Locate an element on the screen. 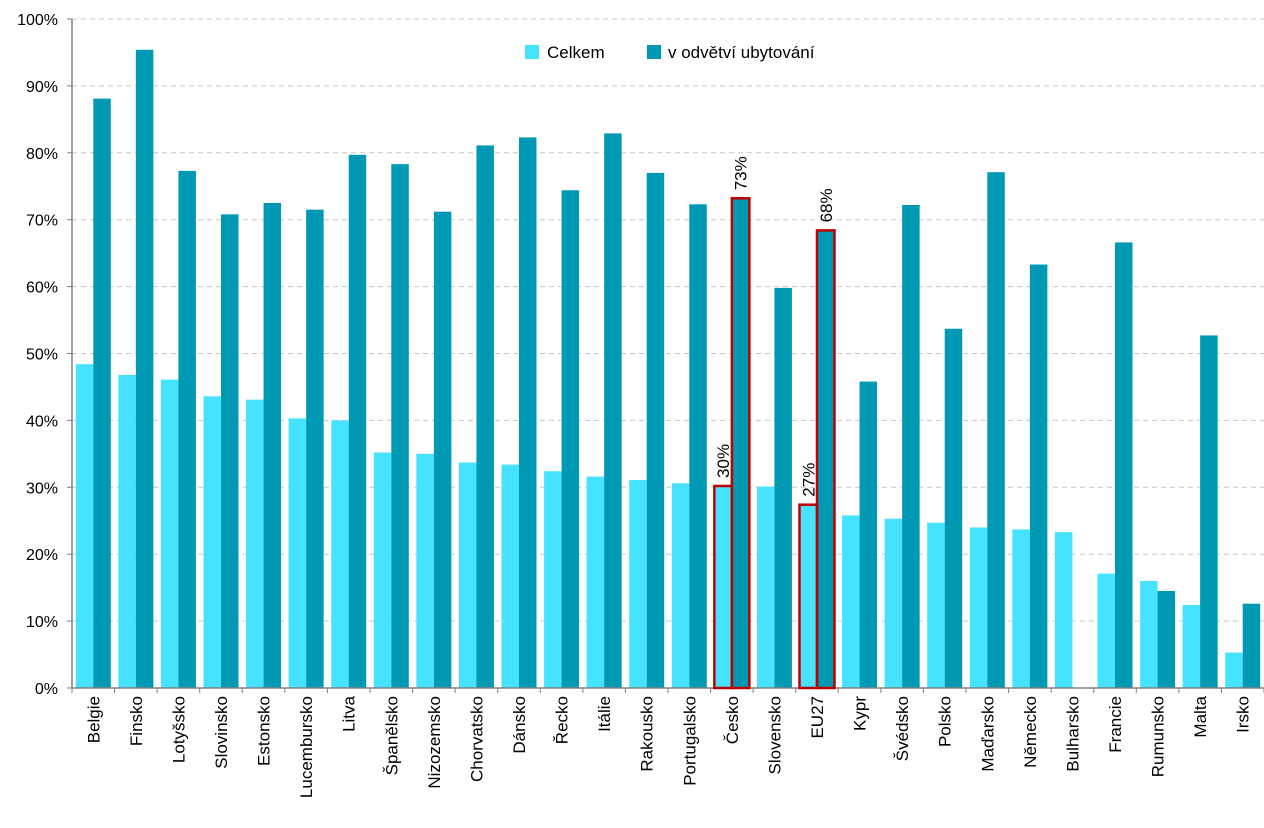  legend-label-celkem: Celkem is located at coordinates (576, 52).